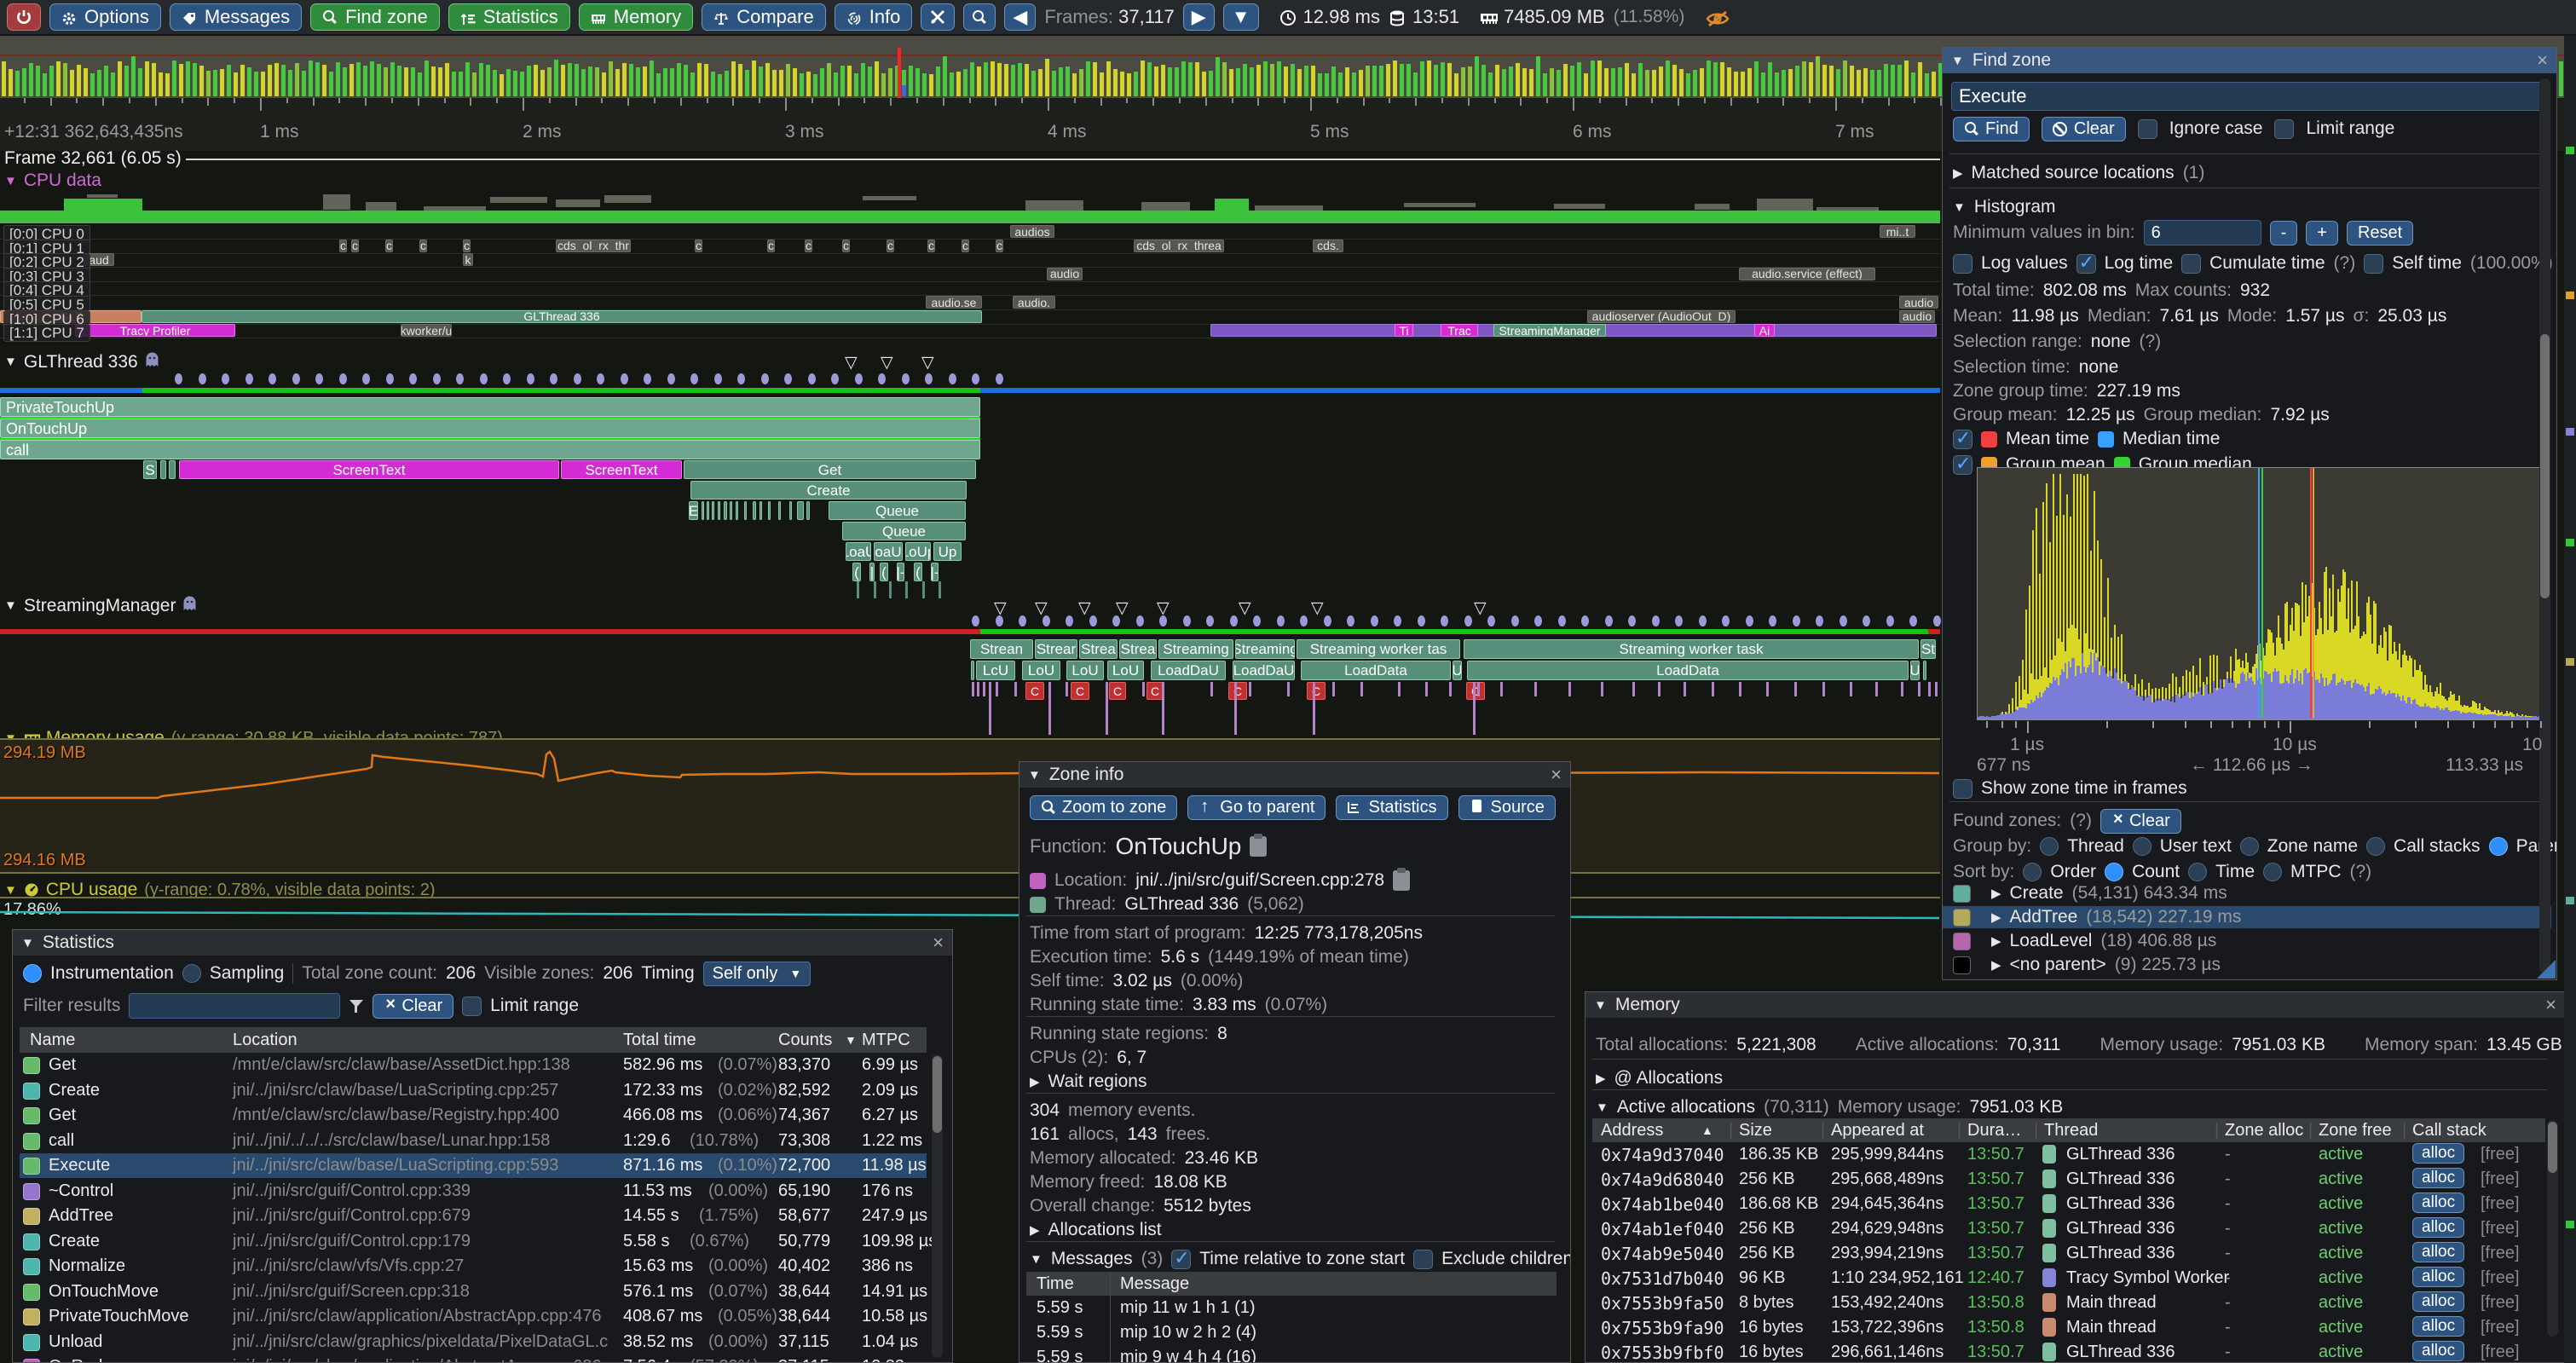  What do you see at coordinates (1041, 670) in the screenshot?
I see `timeline-zone: LoU` at bounding box center [1041, 670].